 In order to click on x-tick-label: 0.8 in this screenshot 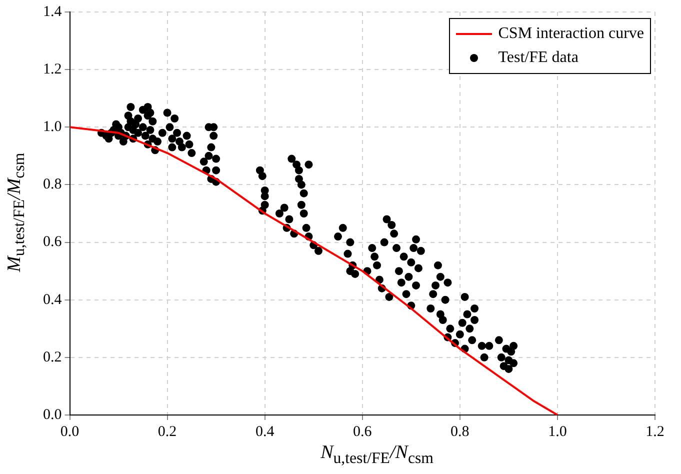, I will do `click(460, 432)`.